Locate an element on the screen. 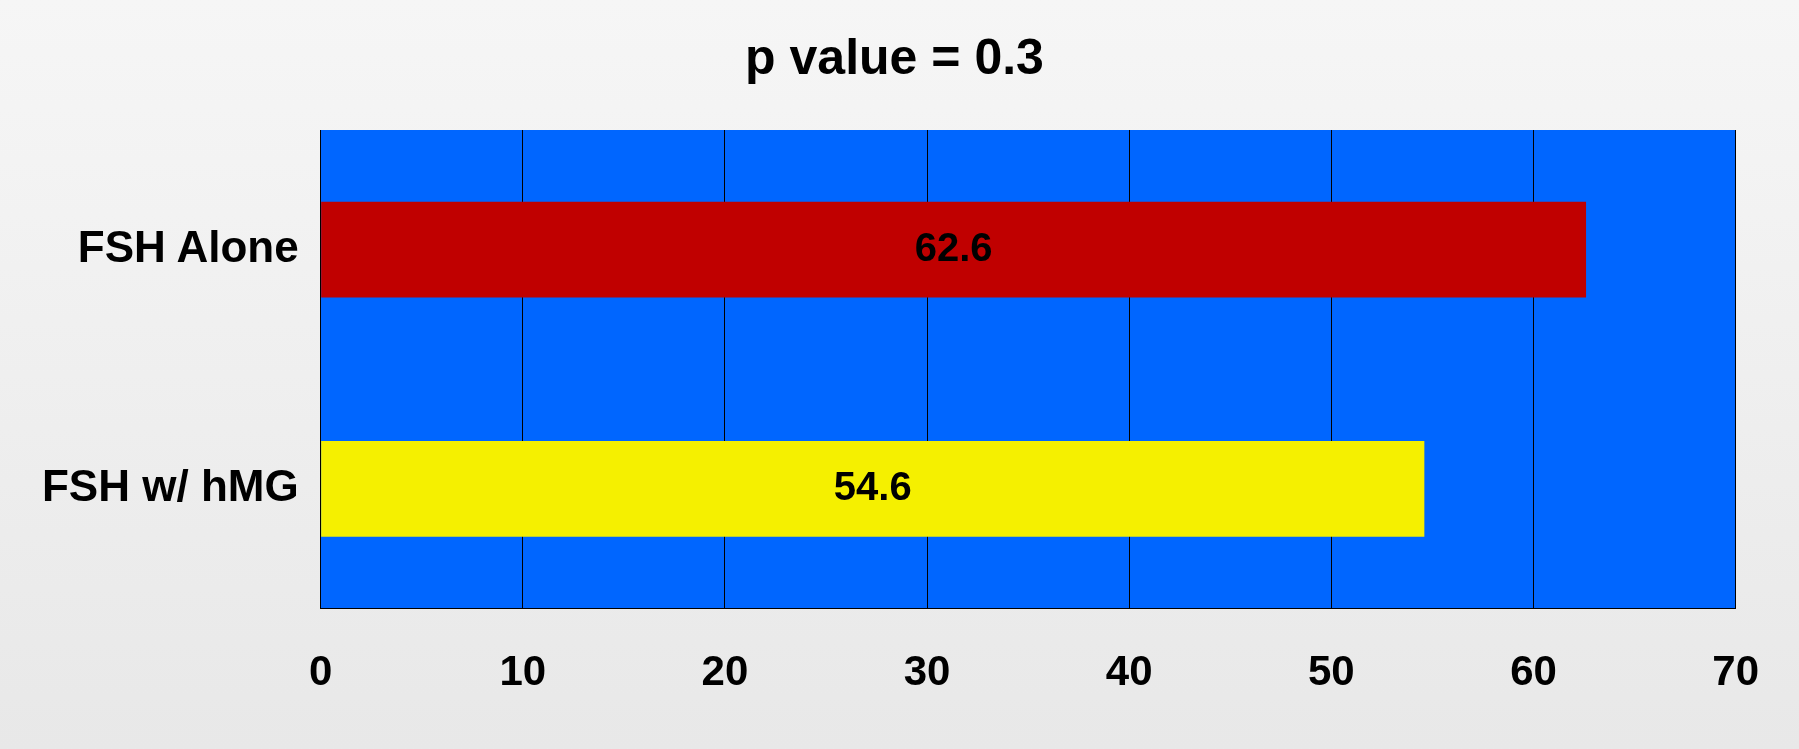  x-tick-label: 50 is located at coordinates (1331, 671).